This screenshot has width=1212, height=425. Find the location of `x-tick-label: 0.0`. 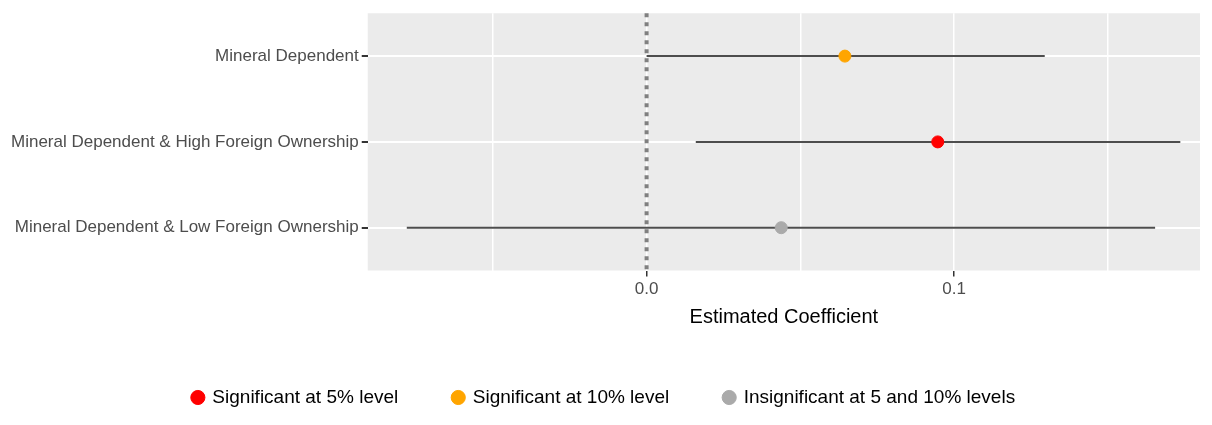

x-tick-label: 0.0 is located at coordinates (646, 289).